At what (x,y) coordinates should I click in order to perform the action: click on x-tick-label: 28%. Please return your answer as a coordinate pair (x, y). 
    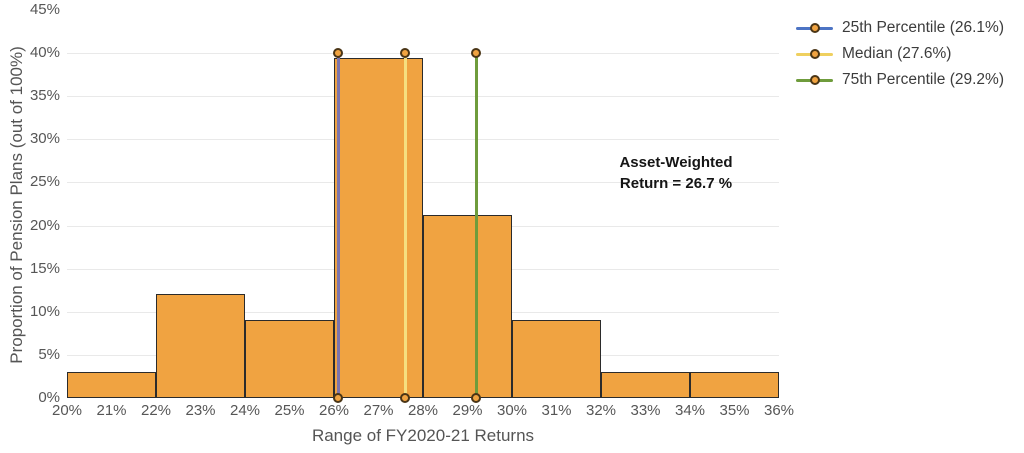
    Looking at the image, I should click on (423, 410).